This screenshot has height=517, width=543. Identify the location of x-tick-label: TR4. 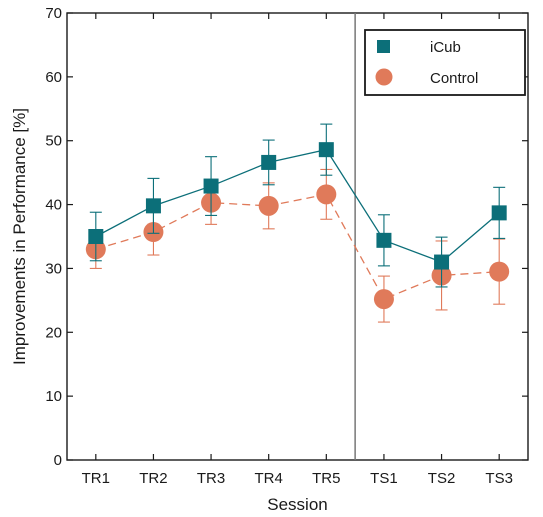
(269, 478).